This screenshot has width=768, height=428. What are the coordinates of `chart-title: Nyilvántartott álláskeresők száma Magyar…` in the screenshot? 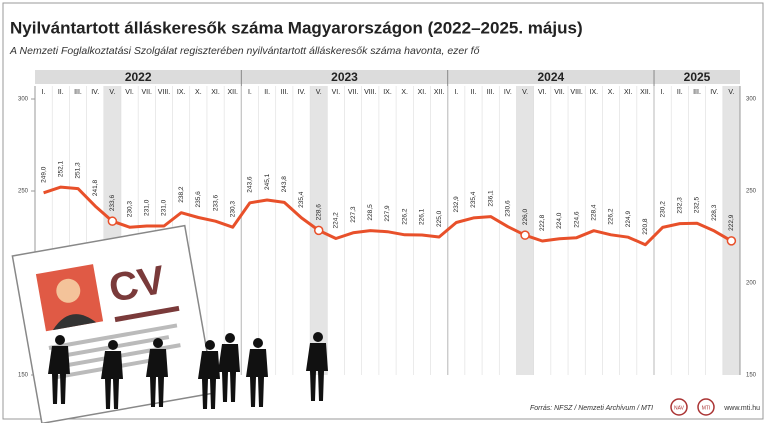 It's located at (296, 27).